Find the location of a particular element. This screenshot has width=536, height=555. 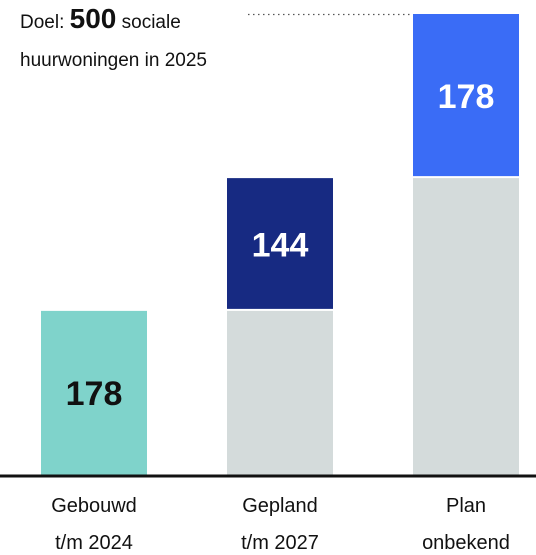

data-label-2: 144 is located at coordinates (280, 246).